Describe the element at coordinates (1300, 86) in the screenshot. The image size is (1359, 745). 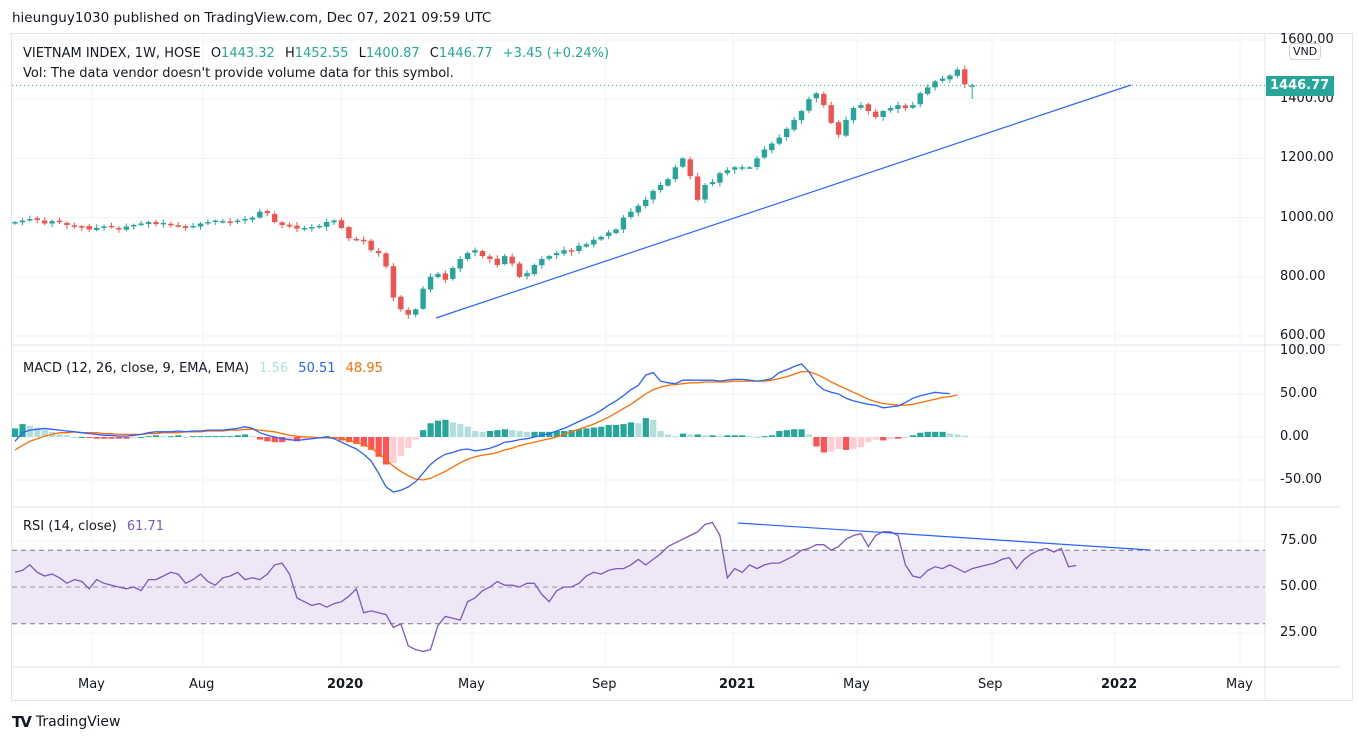
I see `last-price-tag: 1446.77` at that location.